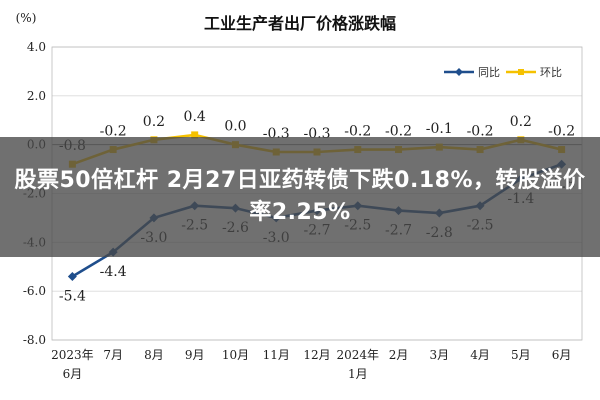  What do you see at coordinates (235, 355) in the screenshot?
I see `x-tick-label: 10月` at bounding box center [235, 355].